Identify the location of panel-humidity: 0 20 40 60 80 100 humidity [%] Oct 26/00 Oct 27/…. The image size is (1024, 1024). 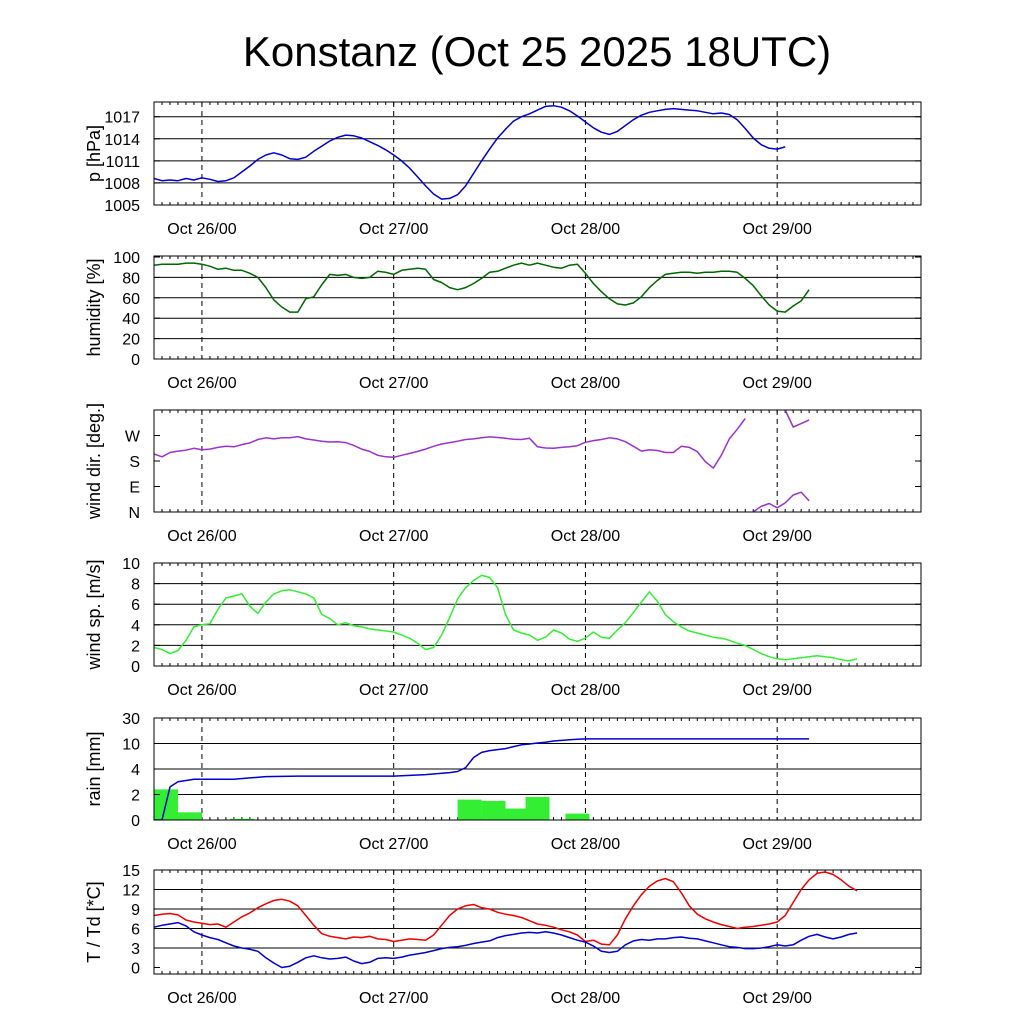
(503, 321).